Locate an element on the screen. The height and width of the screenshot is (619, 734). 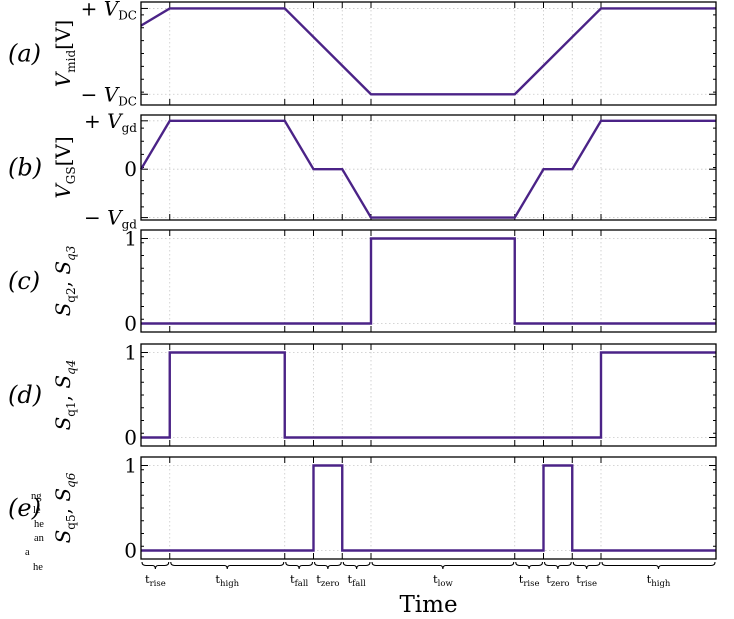
panel-tag: (d) is located at coordinates (25, 395).